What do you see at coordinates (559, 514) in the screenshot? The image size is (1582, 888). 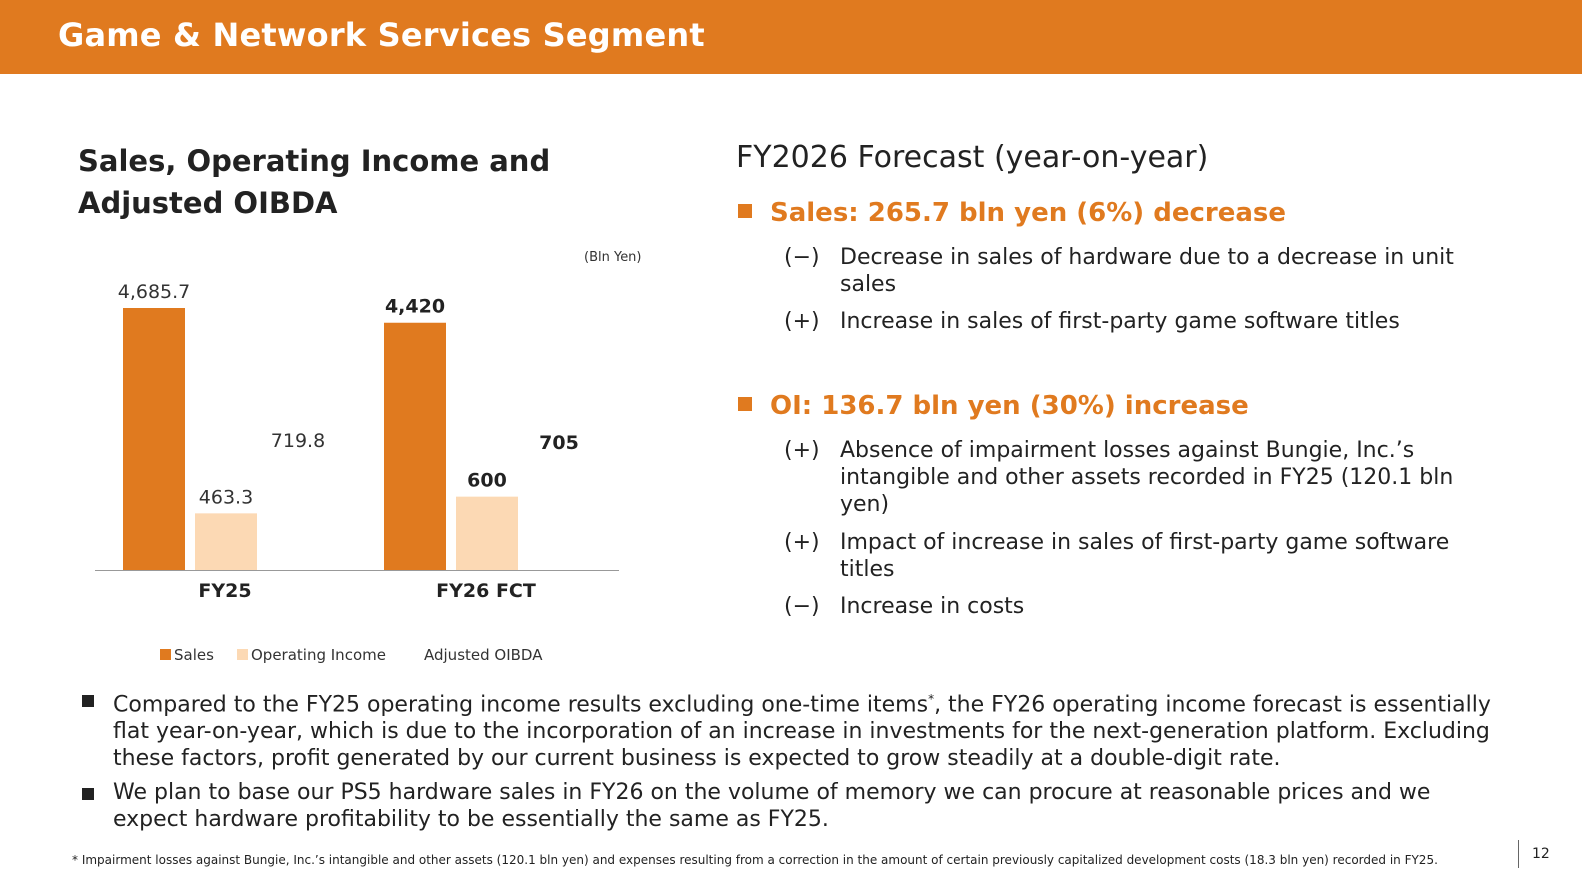 I see `bar-adjusted-oibda-fy26-fct` at bounding box center [559, 514].